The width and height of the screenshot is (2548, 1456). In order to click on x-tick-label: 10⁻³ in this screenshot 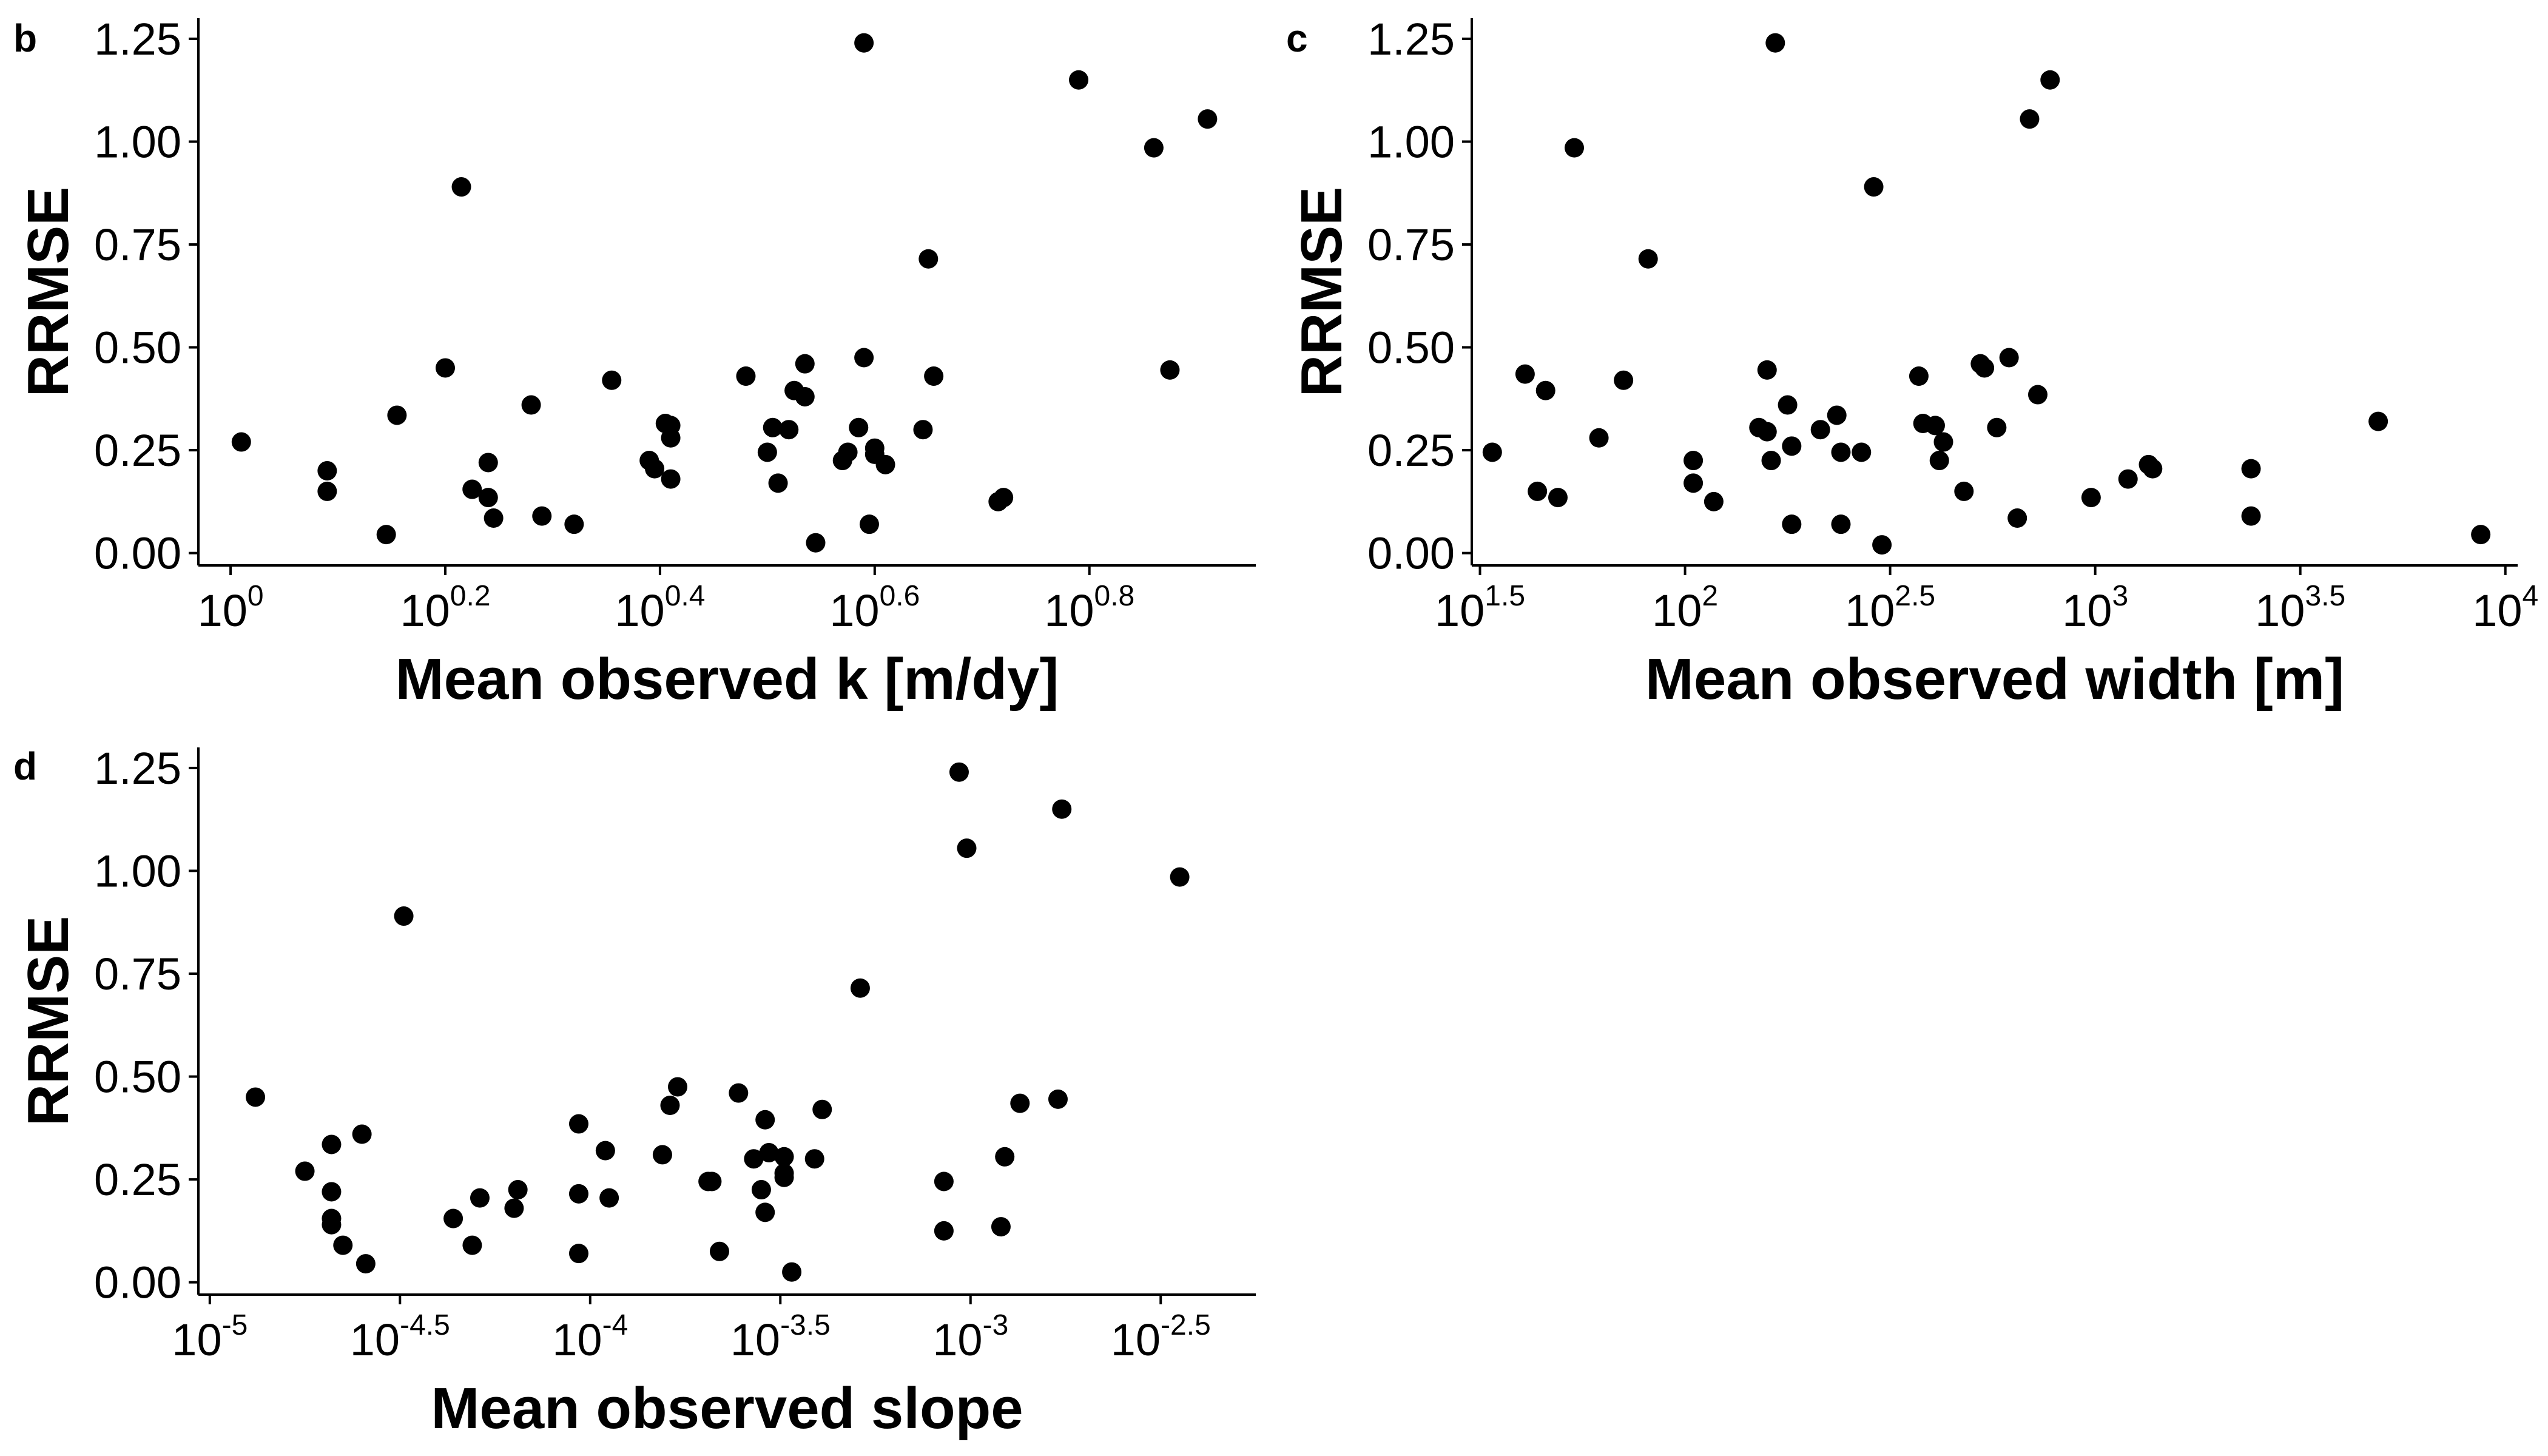, I will do `click(970, 1337)`.